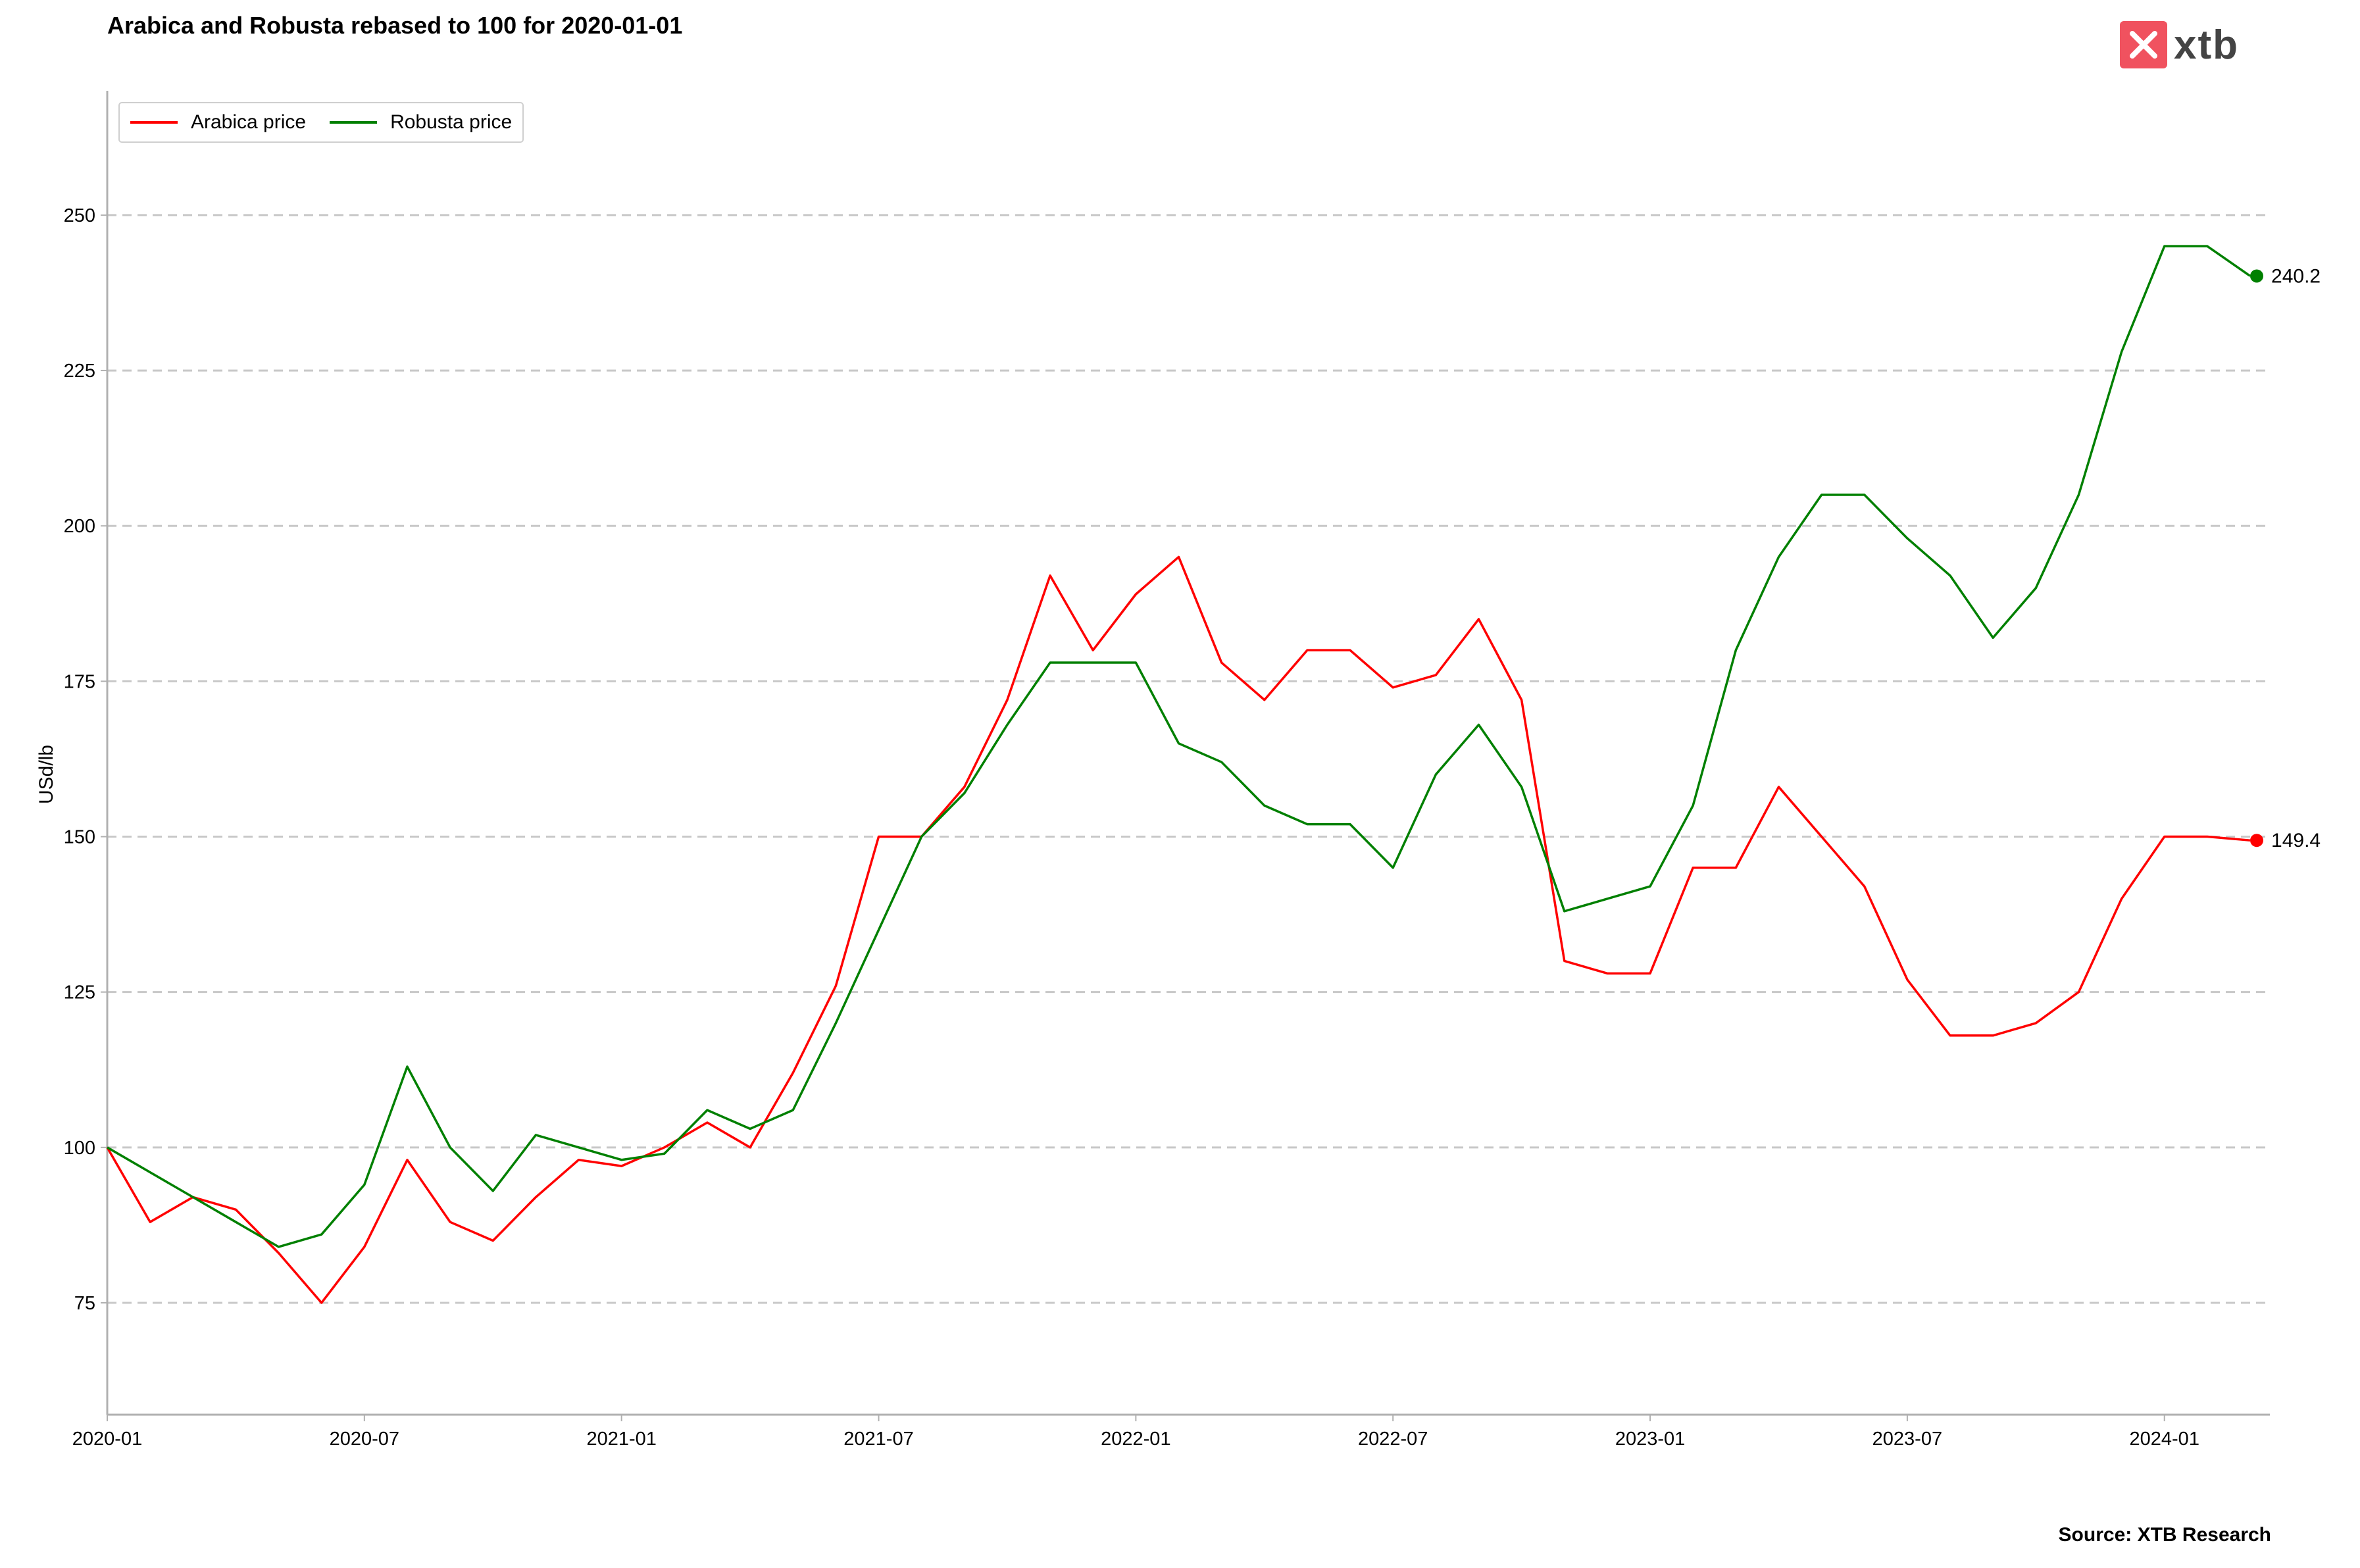 The width and height of the screenshot is (2360, 1568). I want to click on legend-item-arabica: Arabica price, so click(218, 122).